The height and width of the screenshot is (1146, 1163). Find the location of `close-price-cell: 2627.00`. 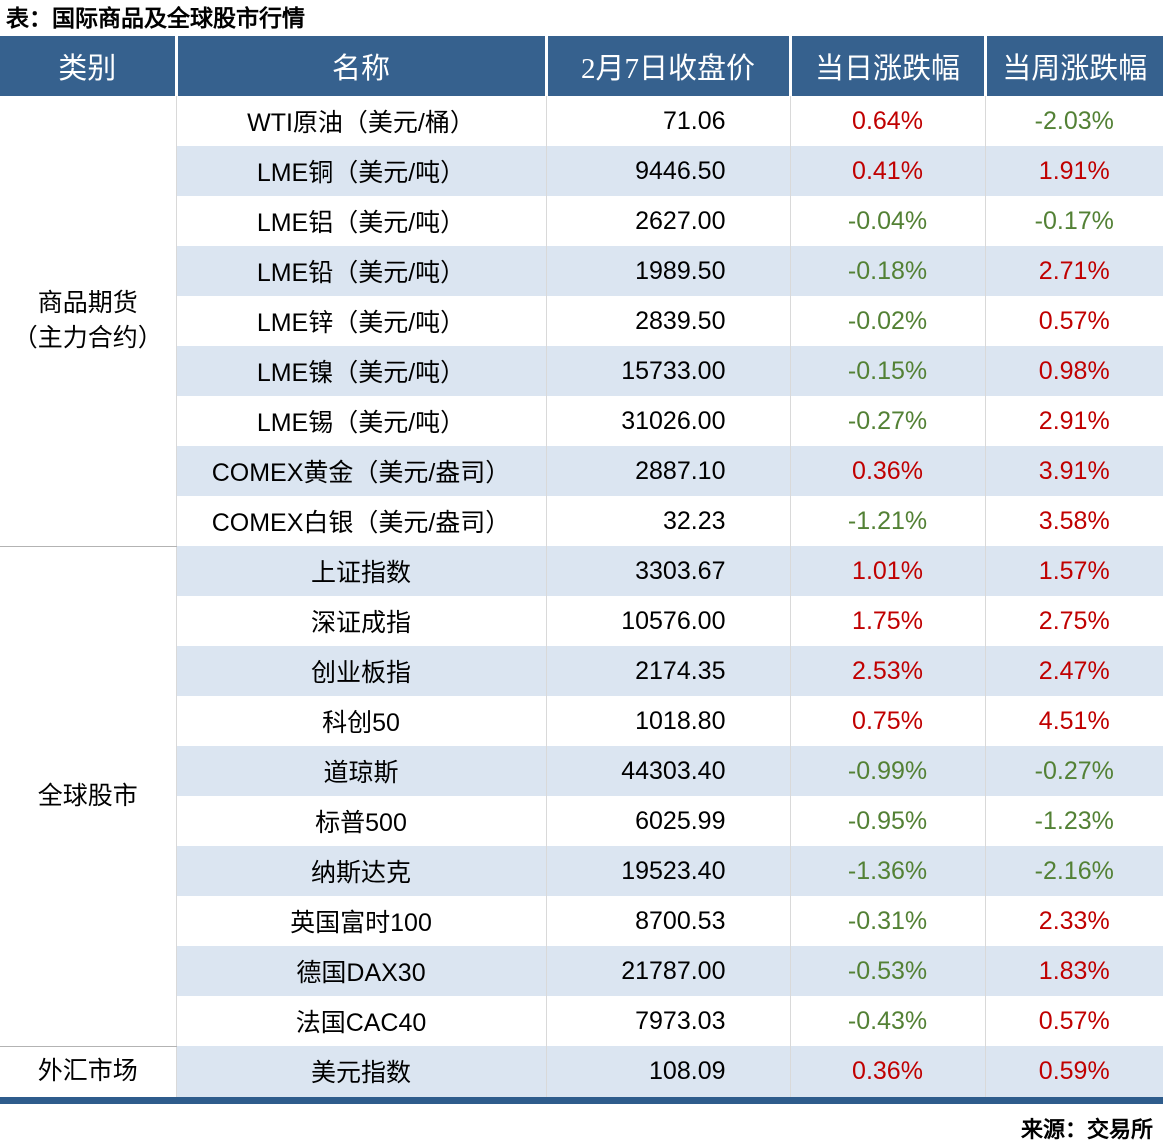

close-price-cell: 2627.00 is located at coordinates (667, 221).